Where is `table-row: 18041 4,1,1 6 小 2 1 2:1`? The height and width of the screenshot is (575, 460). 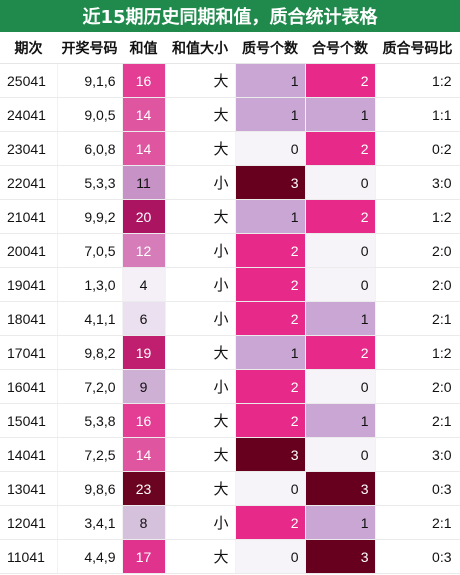 table-row: 18041 4,1,1 6 小 2 1 2:1 is located at coordinates (230, 318).